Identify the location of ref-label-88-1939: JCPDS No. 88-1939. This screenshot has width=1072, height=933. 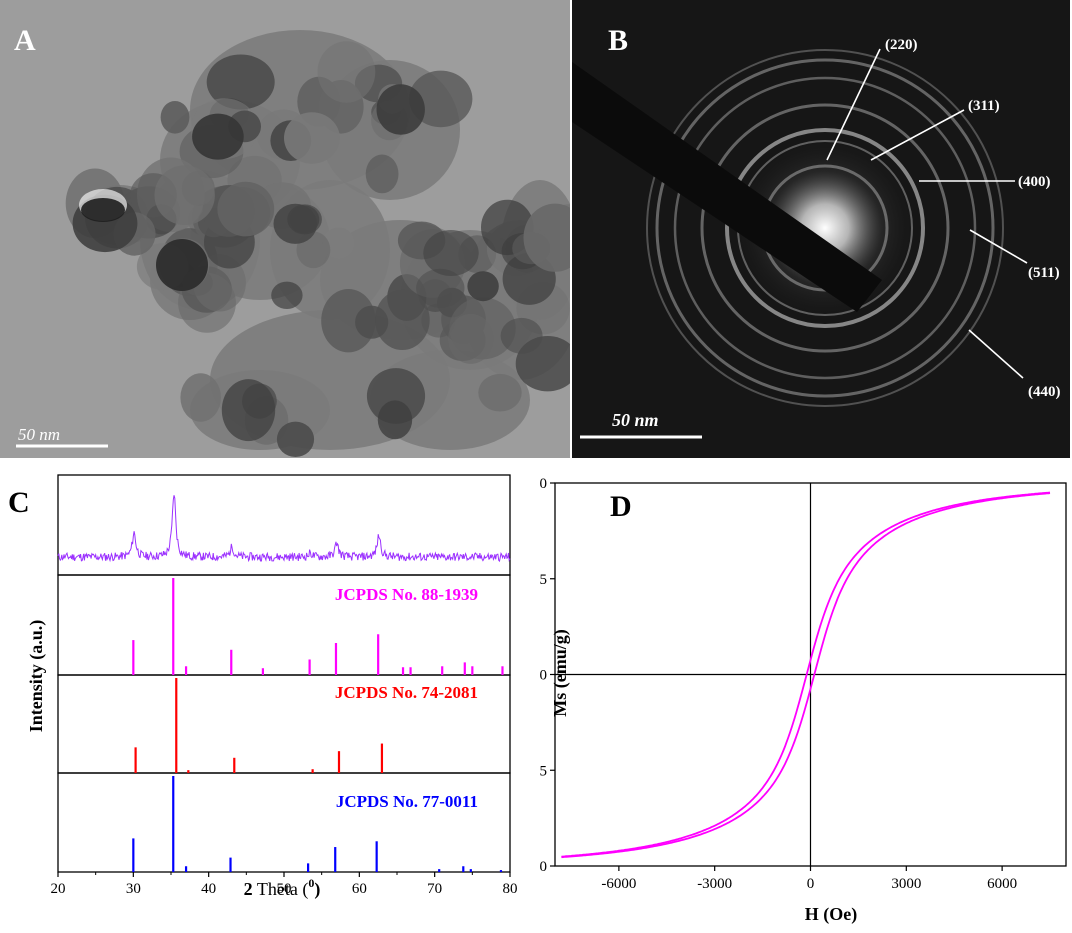
(406, 594).